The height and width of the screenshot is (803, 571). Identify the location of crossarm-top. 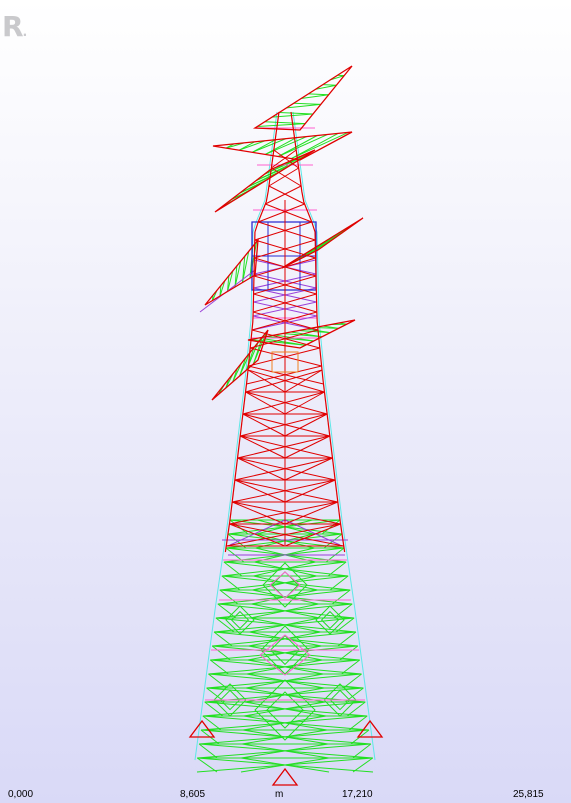
(302, 98).